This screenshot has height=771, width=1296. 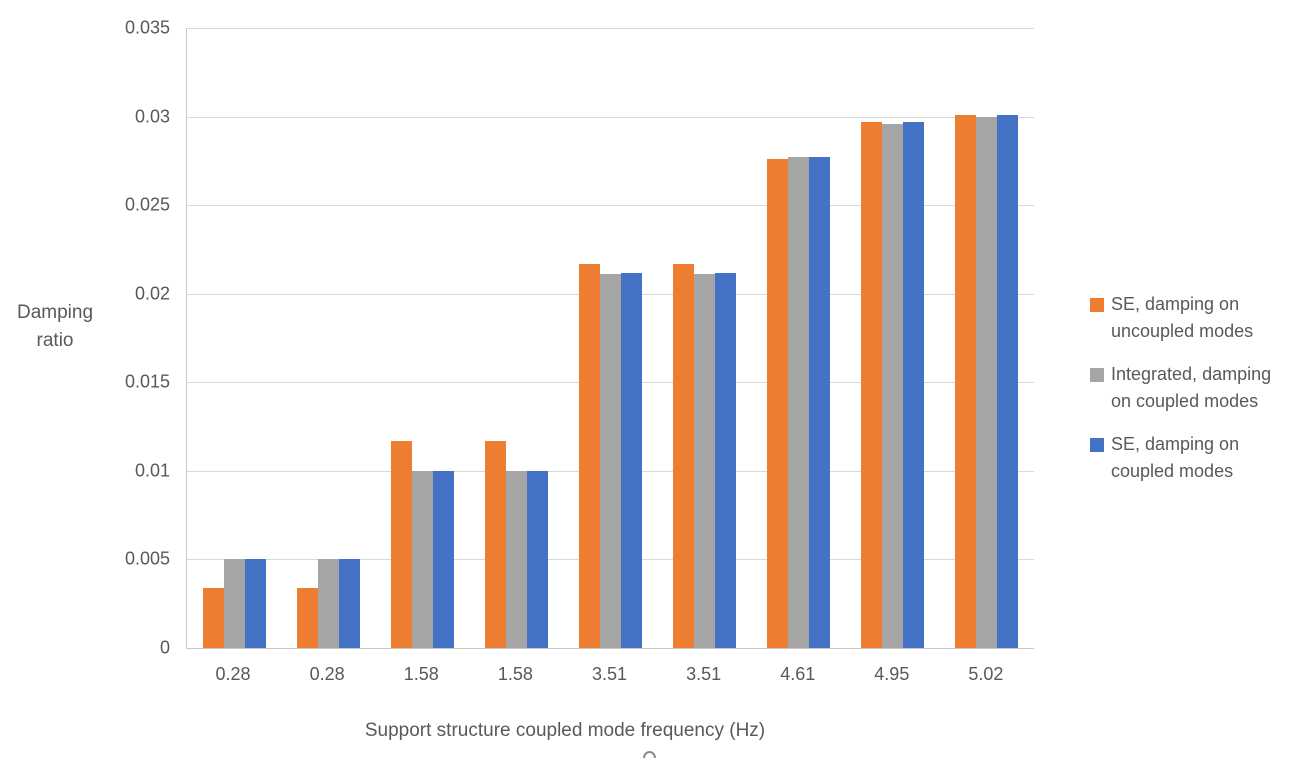 I want to click on bar-group-4.95-7, so click(x=893, y=384).